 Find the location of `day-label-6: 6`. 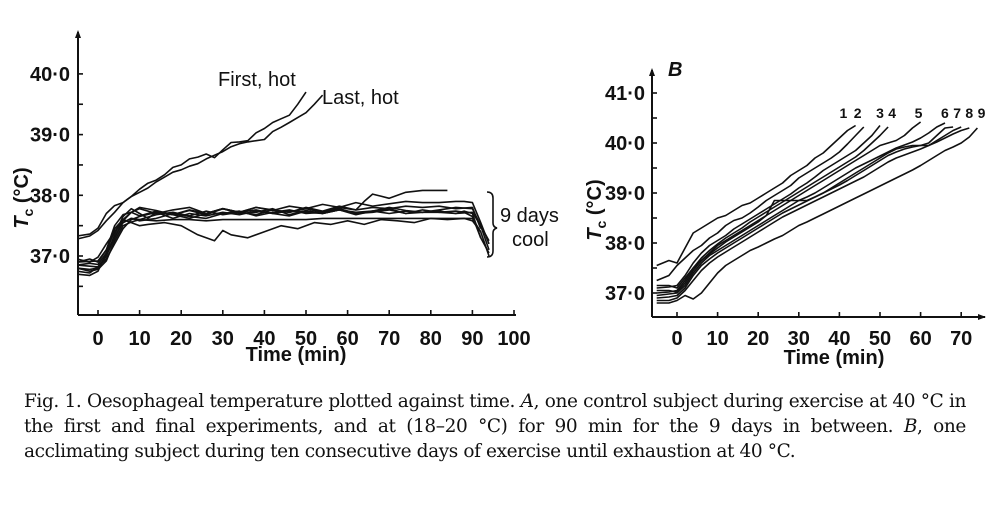

day-label-6: 6 is located at coordinates (945, 113).